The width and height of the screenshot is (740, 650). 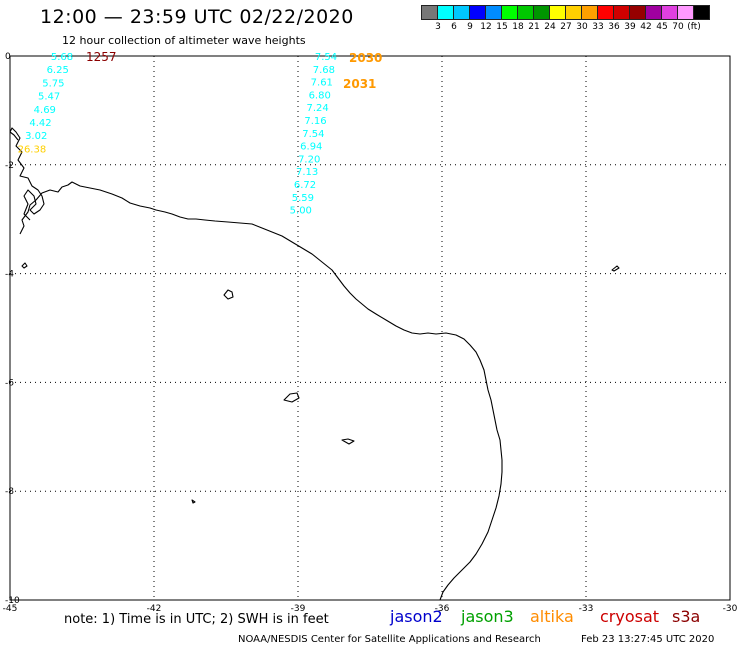 What do you see at coordinates (9, 275) in the screenshot?
I see `lat-tick-label: -4` at bounding box center [9, 275].